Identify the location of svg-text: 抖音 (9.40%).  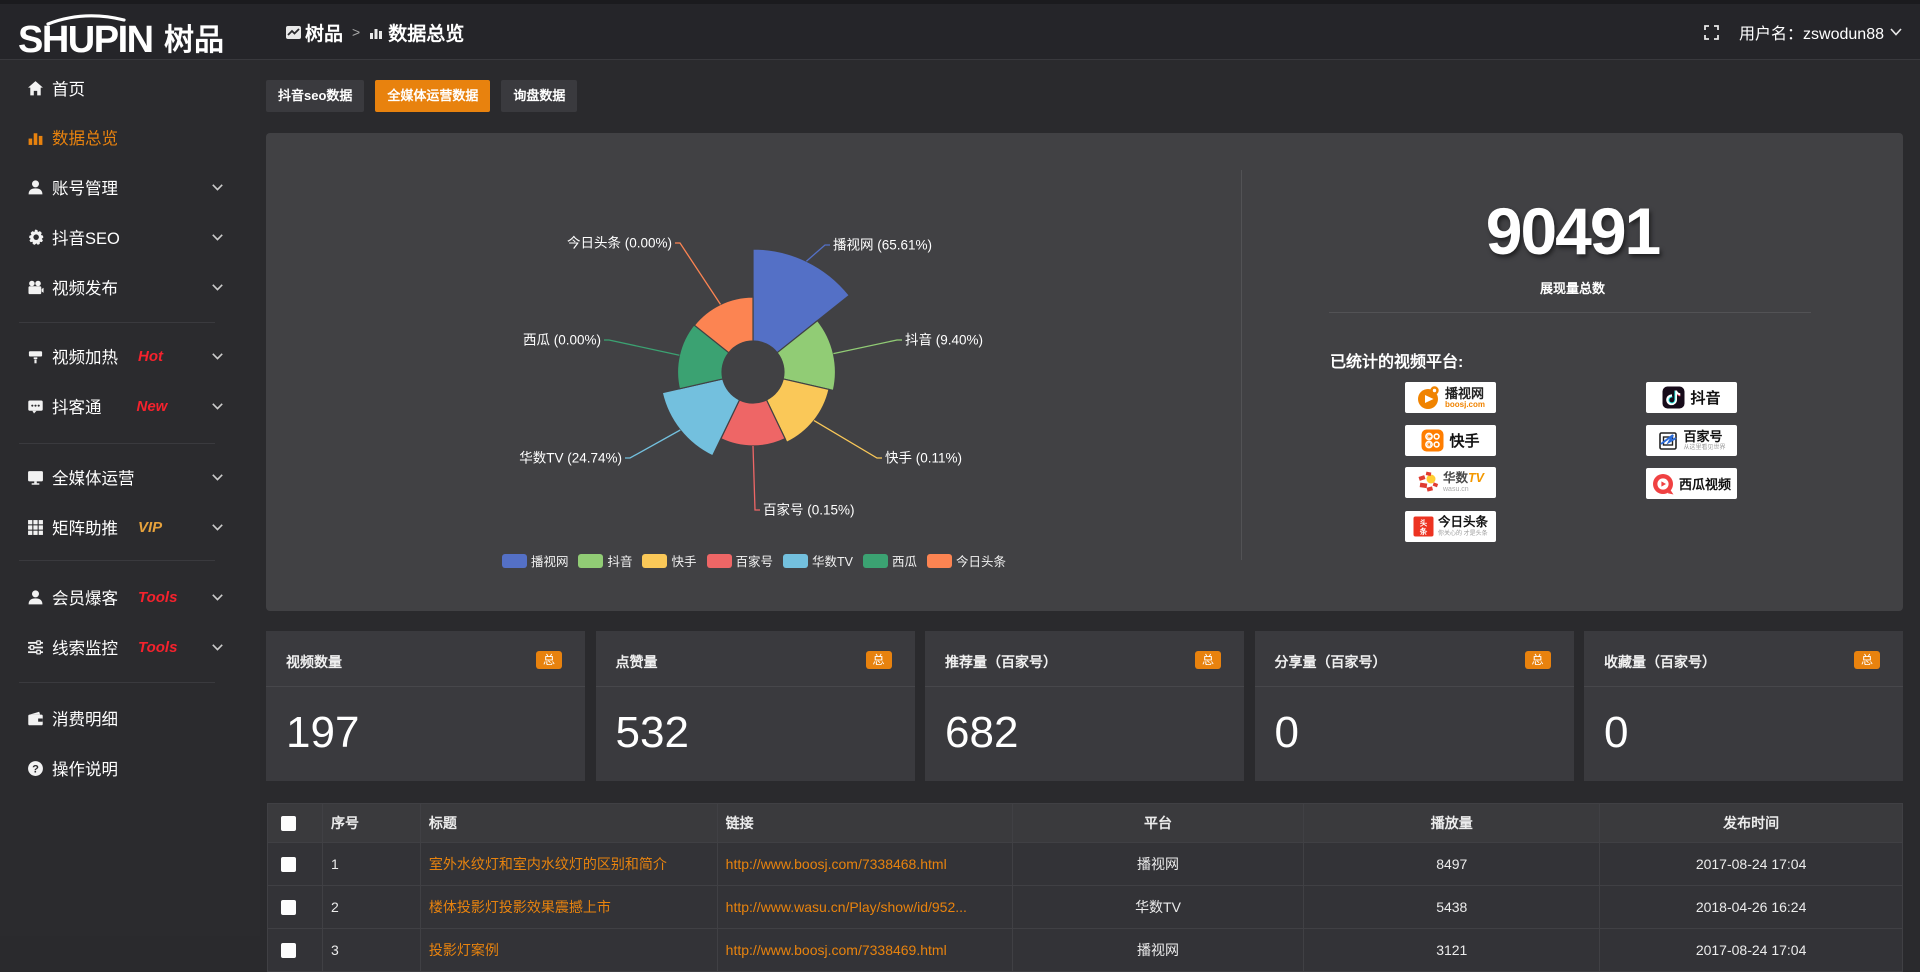
(944, 340).